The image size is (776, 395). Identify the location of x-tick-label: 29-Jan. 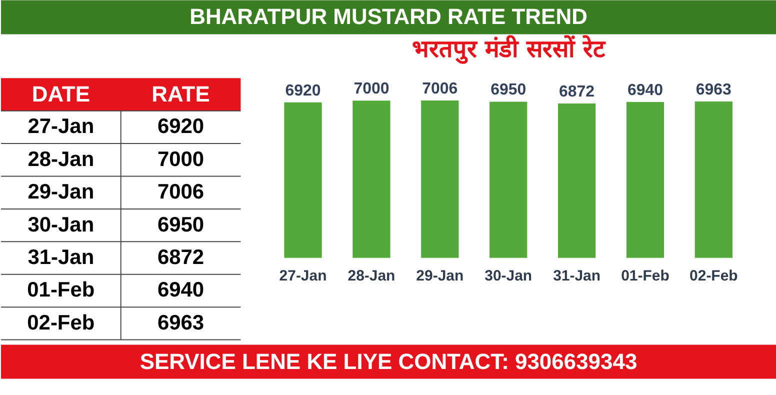
(440, 275).